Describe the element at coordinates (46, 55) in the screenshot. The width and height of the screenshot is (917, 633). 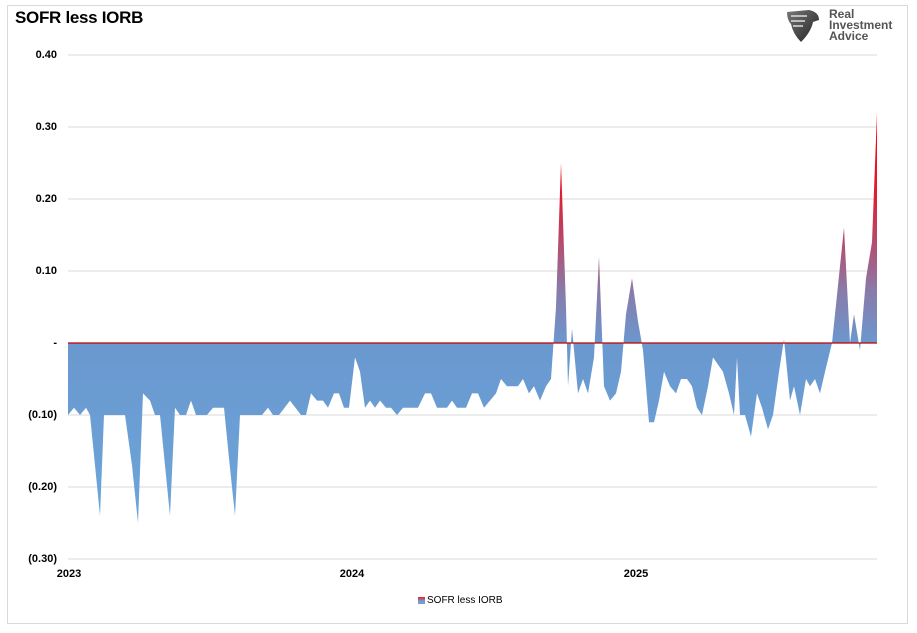
I see `y-tick-label: 0.40` at that location.